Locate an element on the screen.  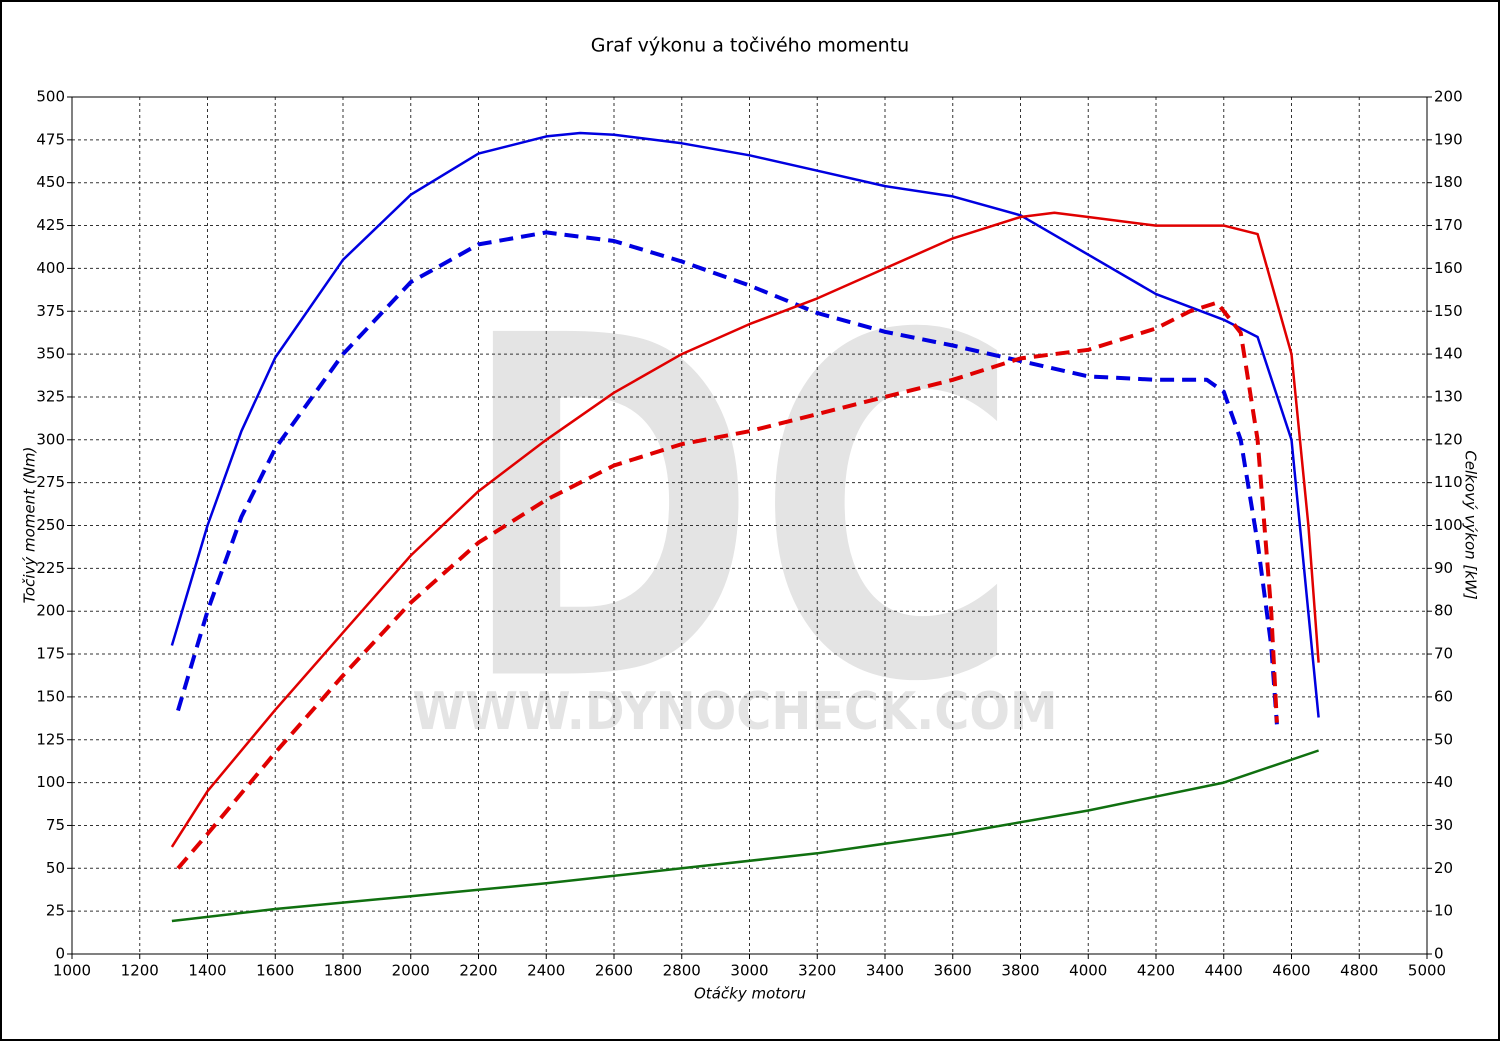
y2-tick-label: 80 is located at coordinates (1443, 611).